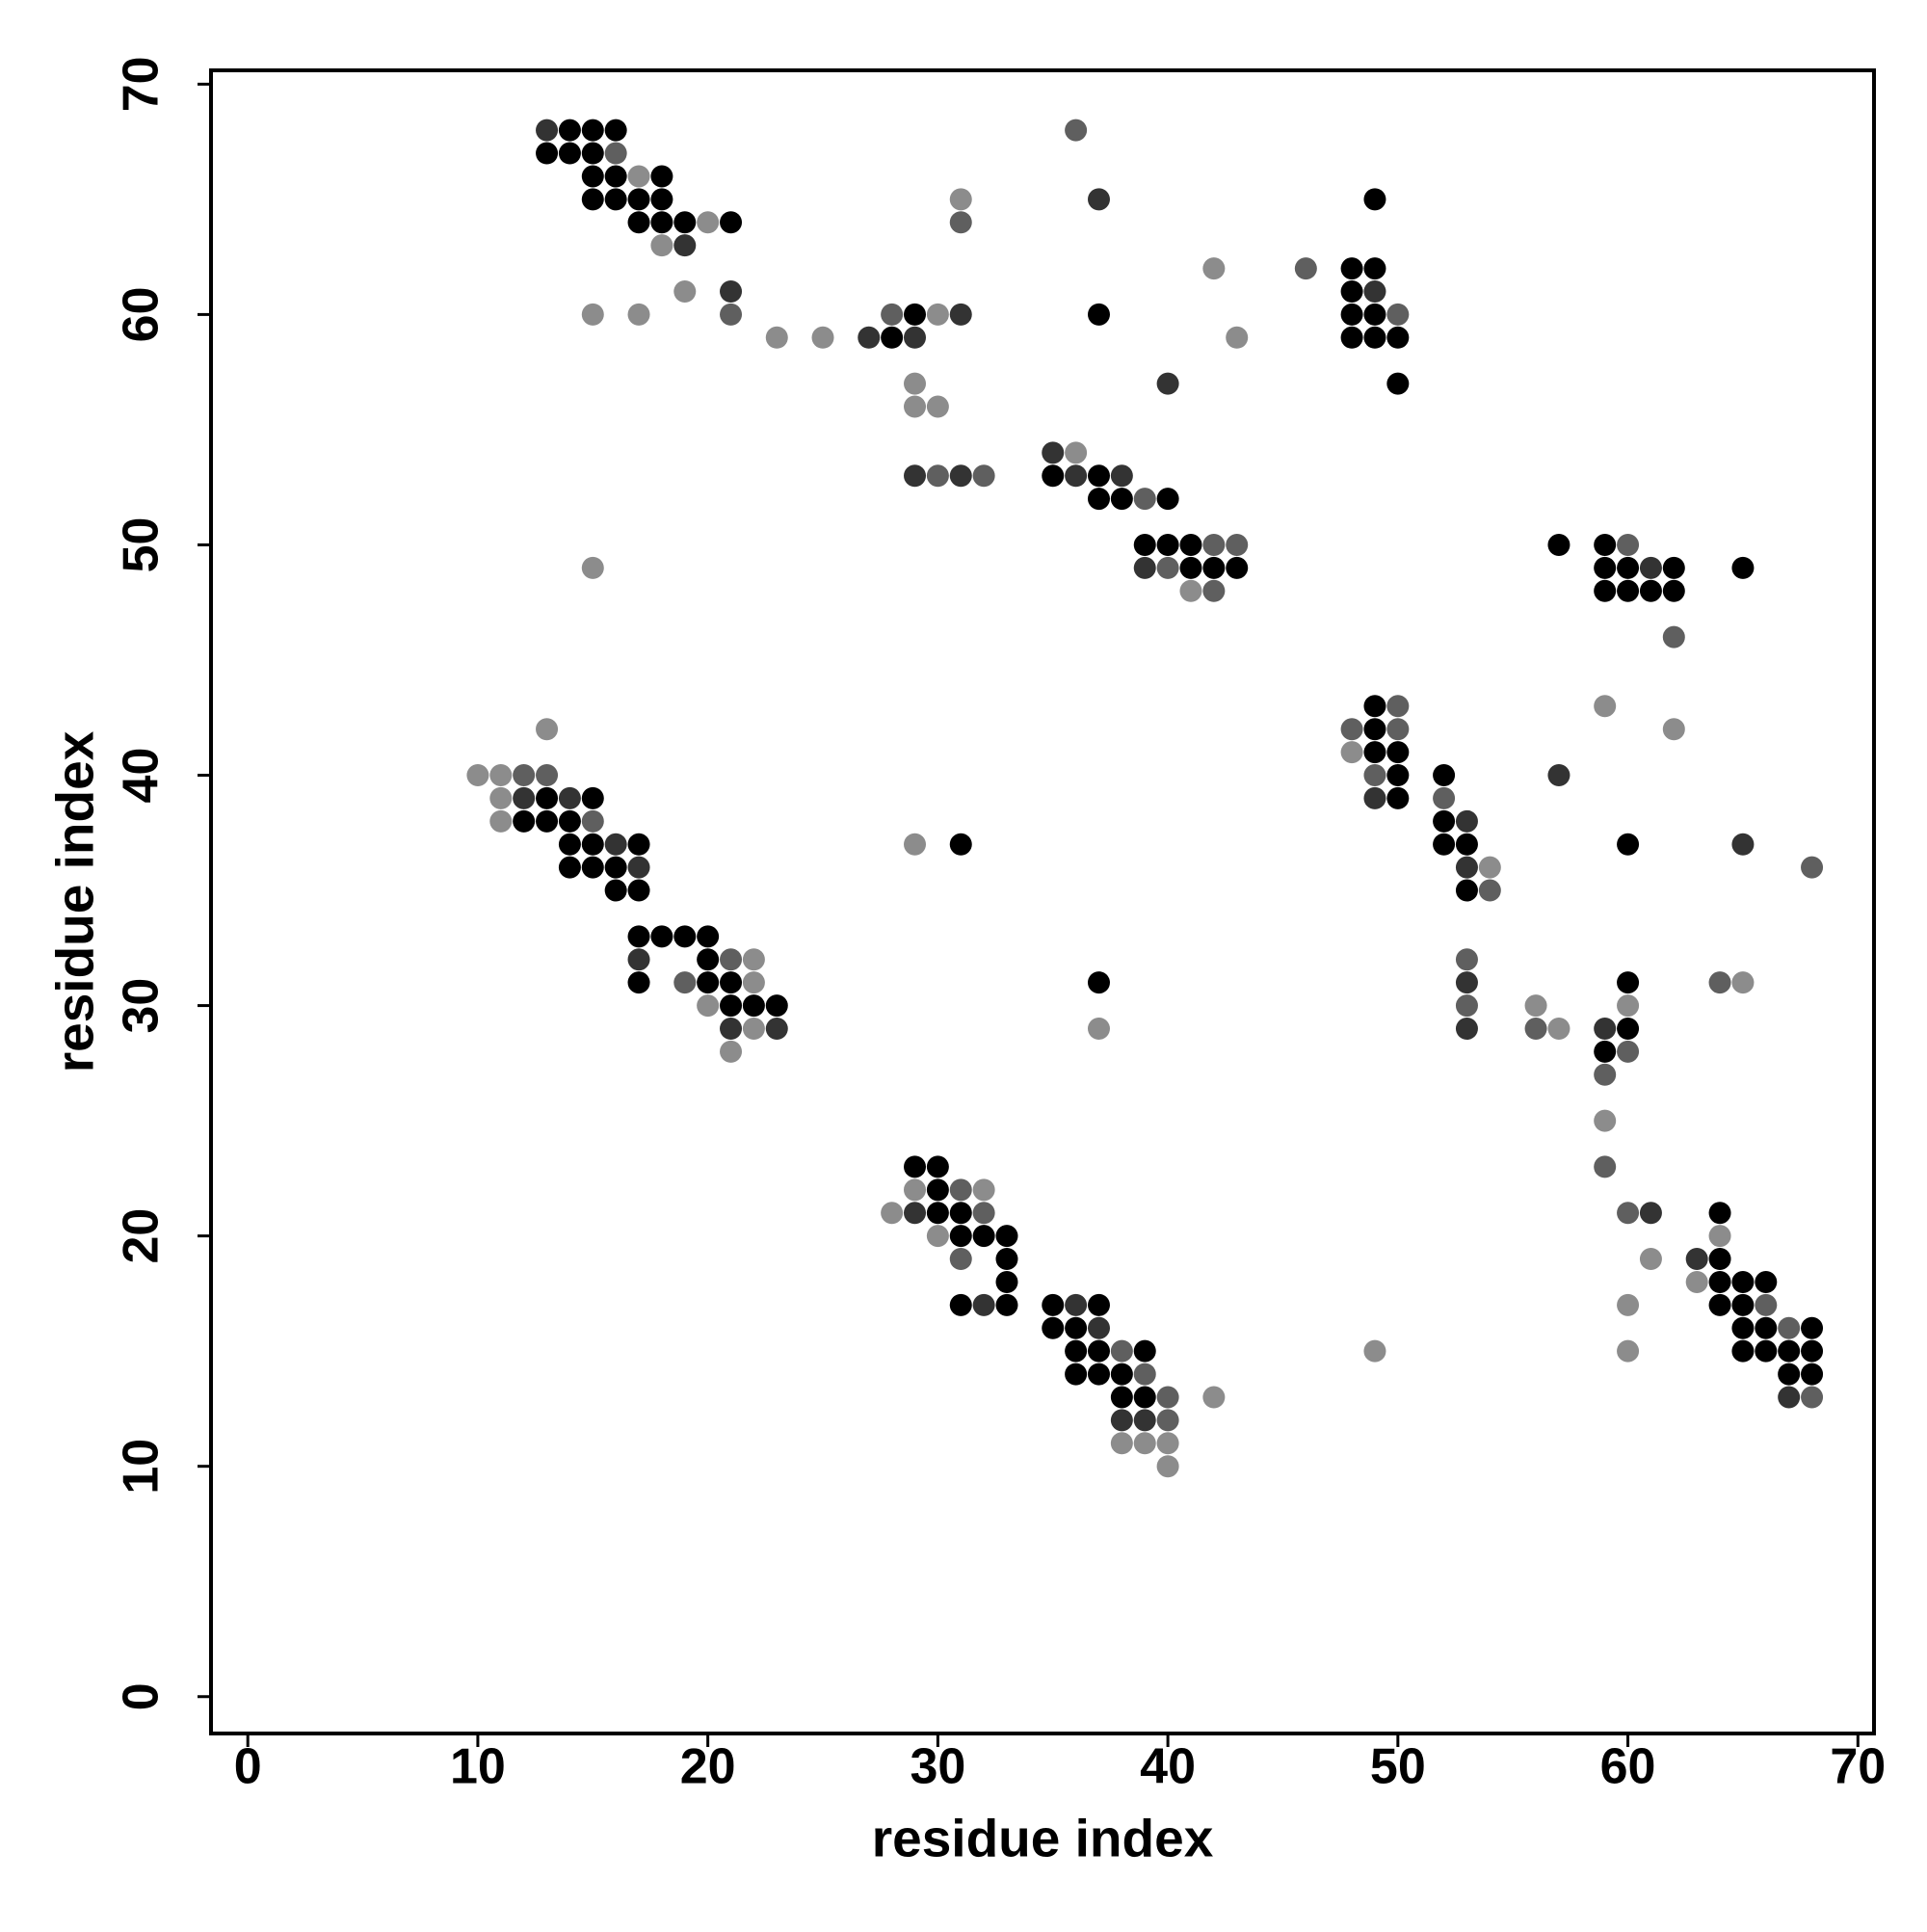 The height and width of the screenshot is (1932, 1927). What do you see at coordinates (1628, 1767) in the screenshot?
I see `x-tick-label: 60` at bounding box center [1628, 1767].